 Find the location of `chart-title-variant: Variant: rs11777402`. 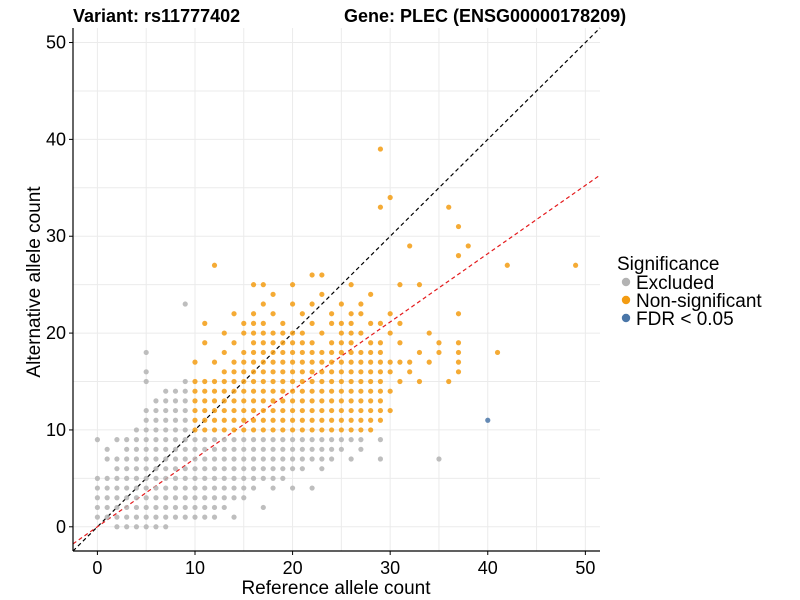

chart-title-variant: Variant: rs11777402 is located at coordinates (156, 16).